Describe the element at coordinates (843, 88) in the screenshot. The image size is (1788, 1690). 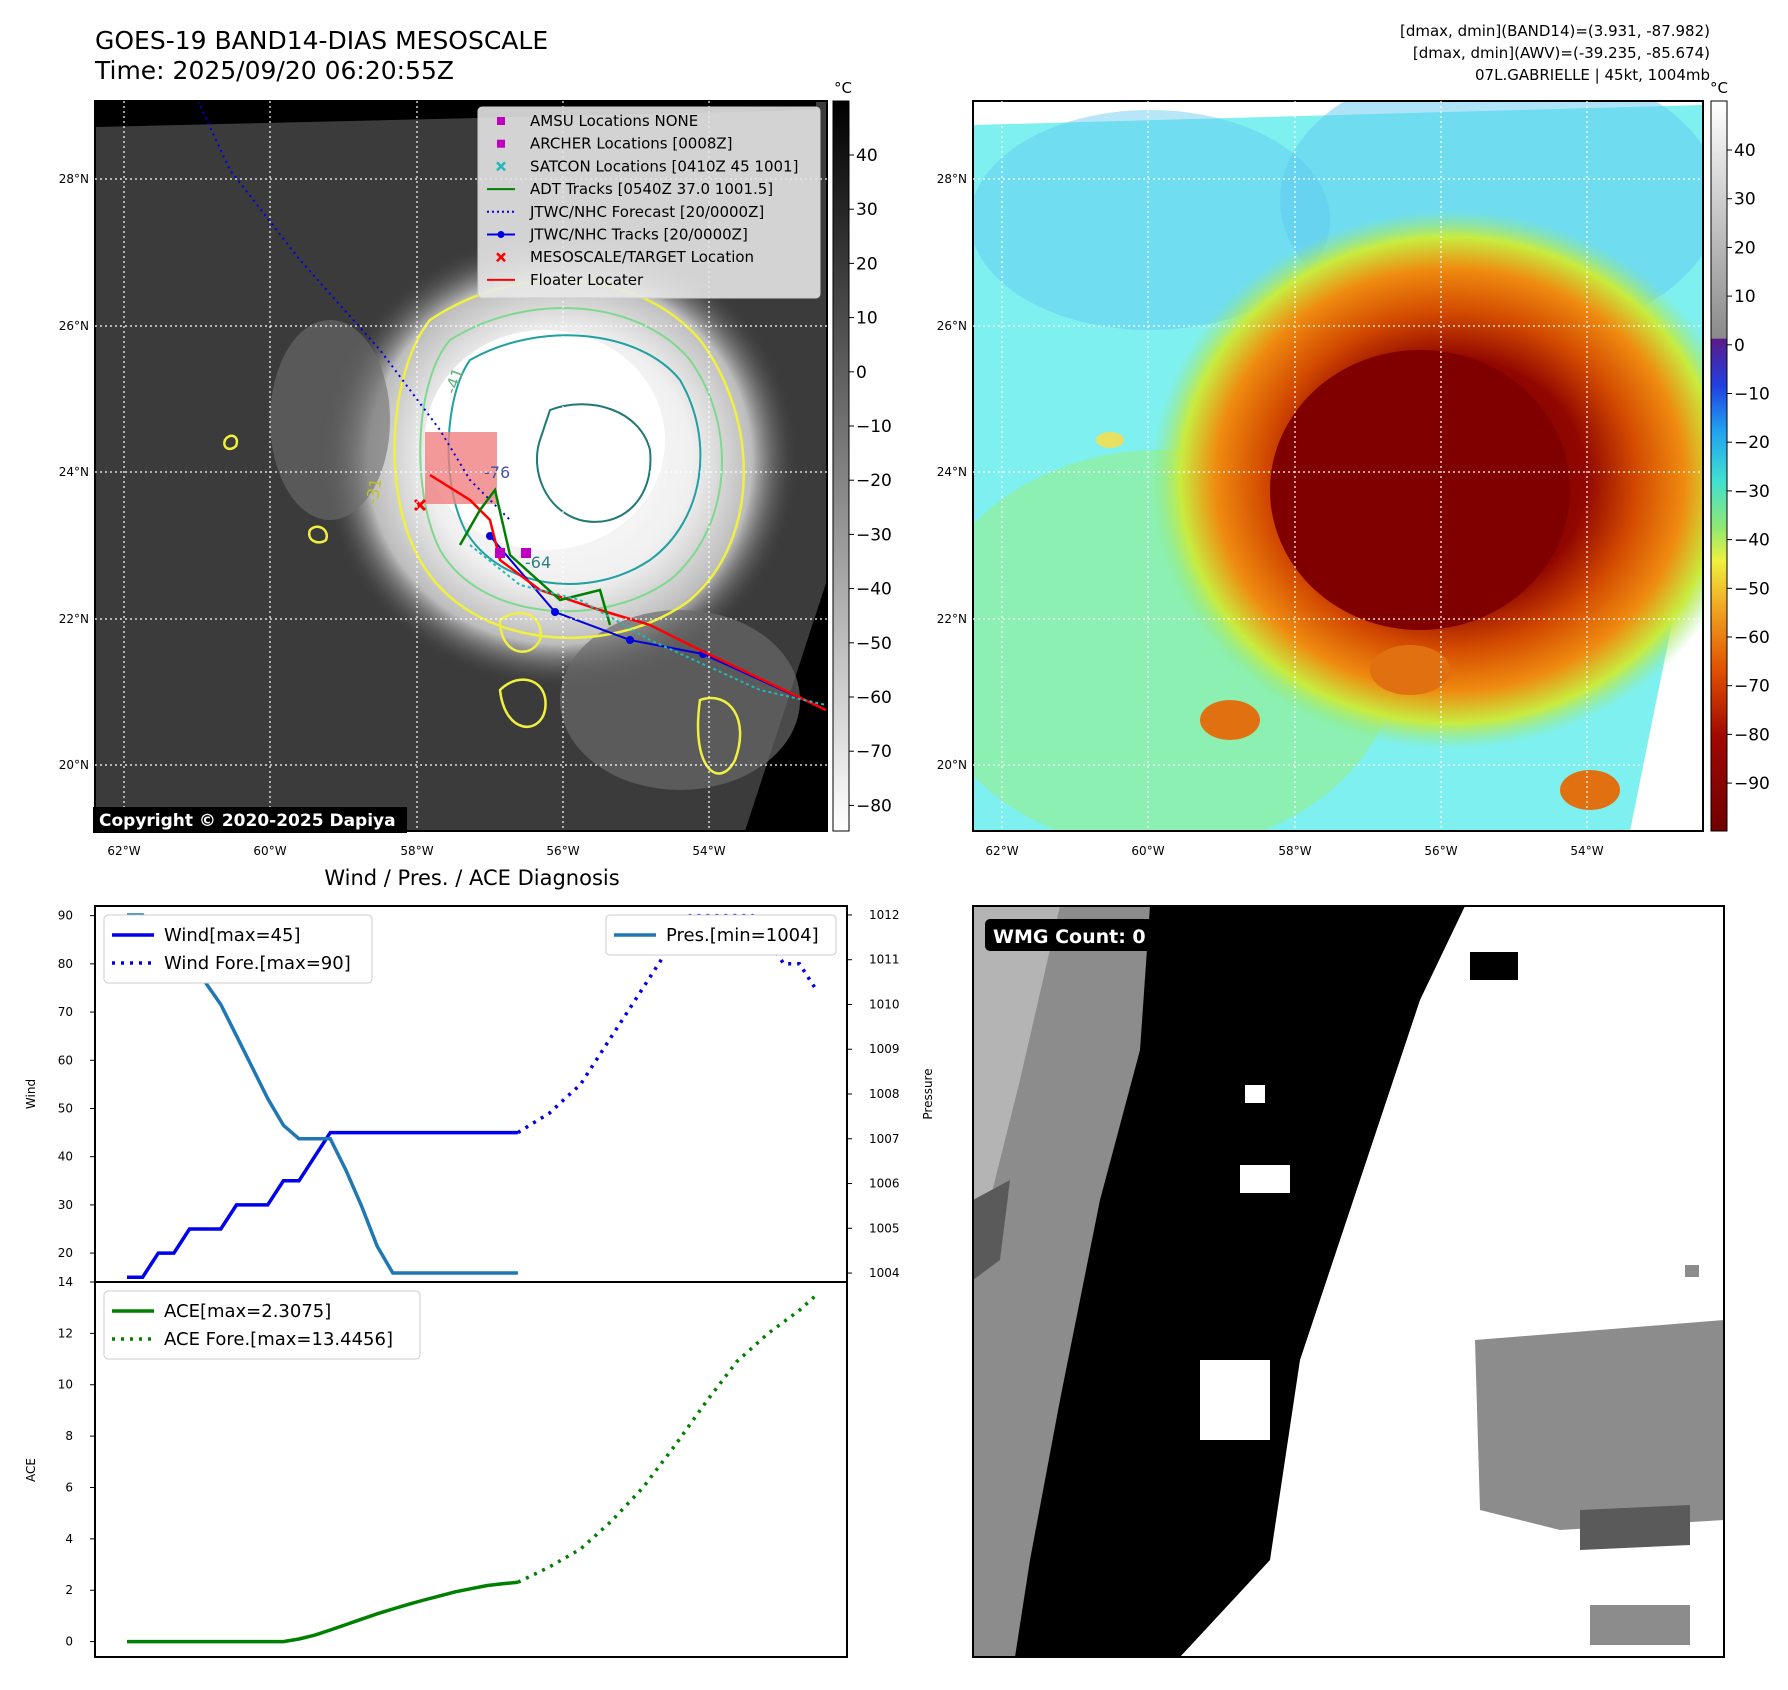
I see `band14-colorbar-unit: °C` at that location.